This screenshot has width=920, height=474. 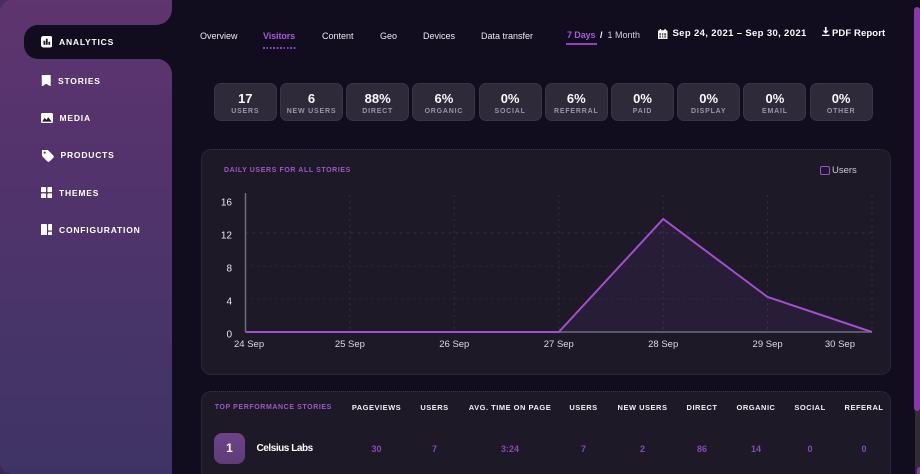 What do you see at coordinates (227, 236) in the screenshot?
I see `svg-text: 12` at bounding box center [227, 236].